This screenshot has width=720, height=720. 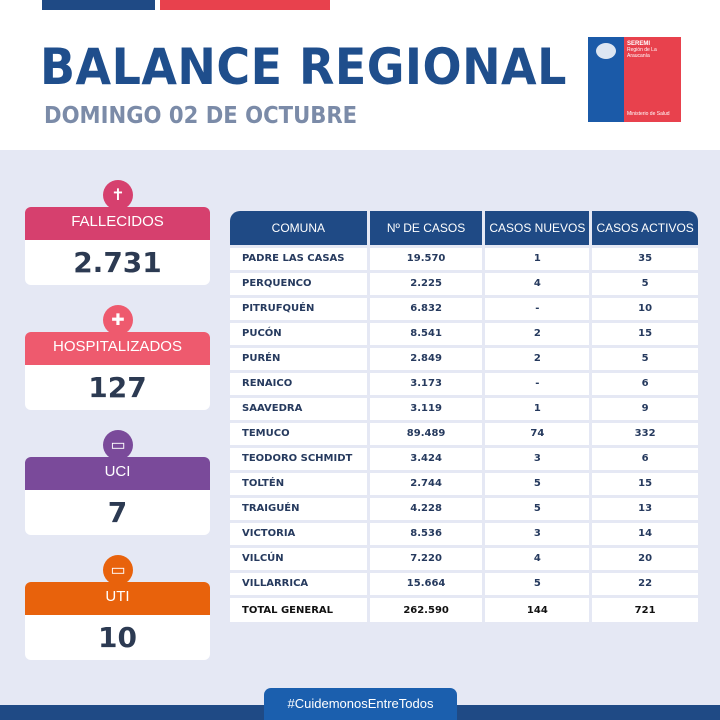 I want to click on table-row: RENAICO 3.173-6, so click(x=464, y=384).